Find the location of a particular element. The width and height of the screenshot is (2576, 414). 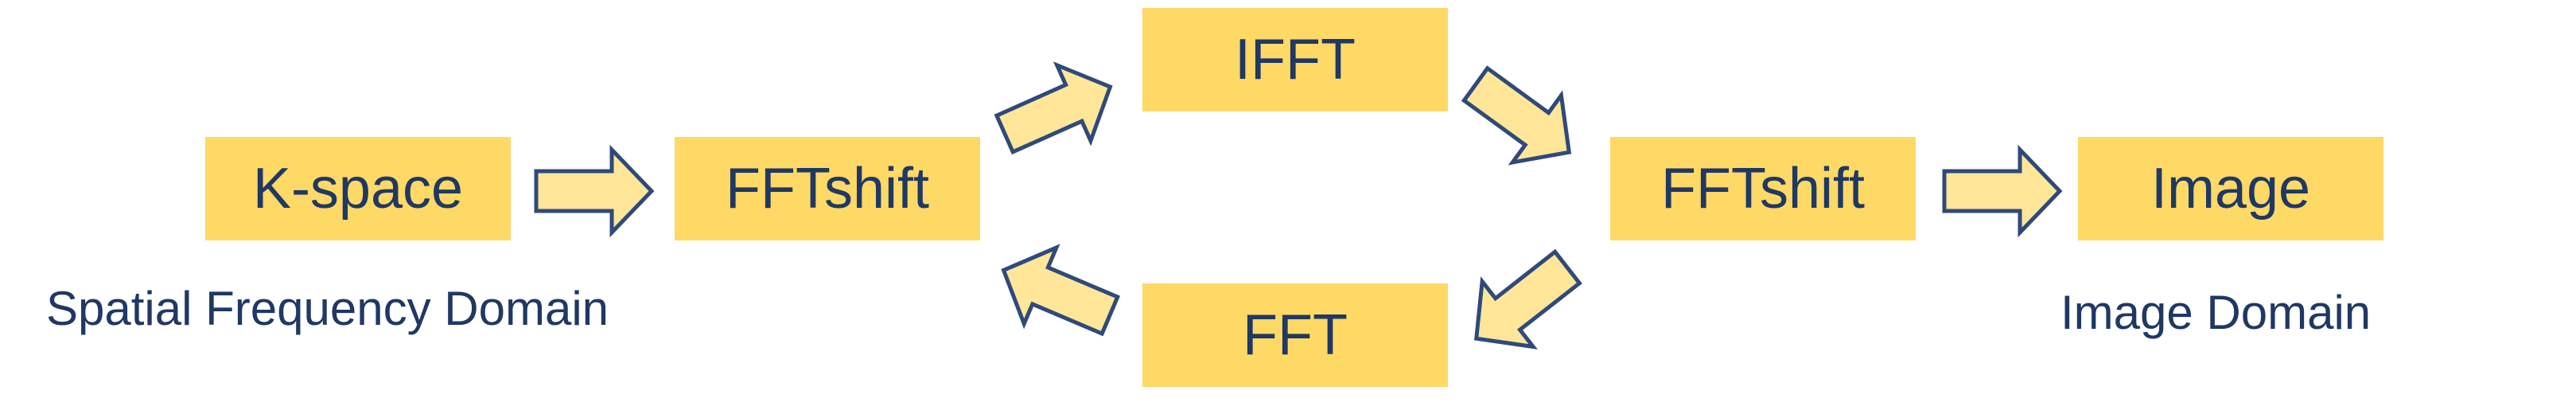

arrow-fft-to-fftshift is located at coordinates (1061, 290).